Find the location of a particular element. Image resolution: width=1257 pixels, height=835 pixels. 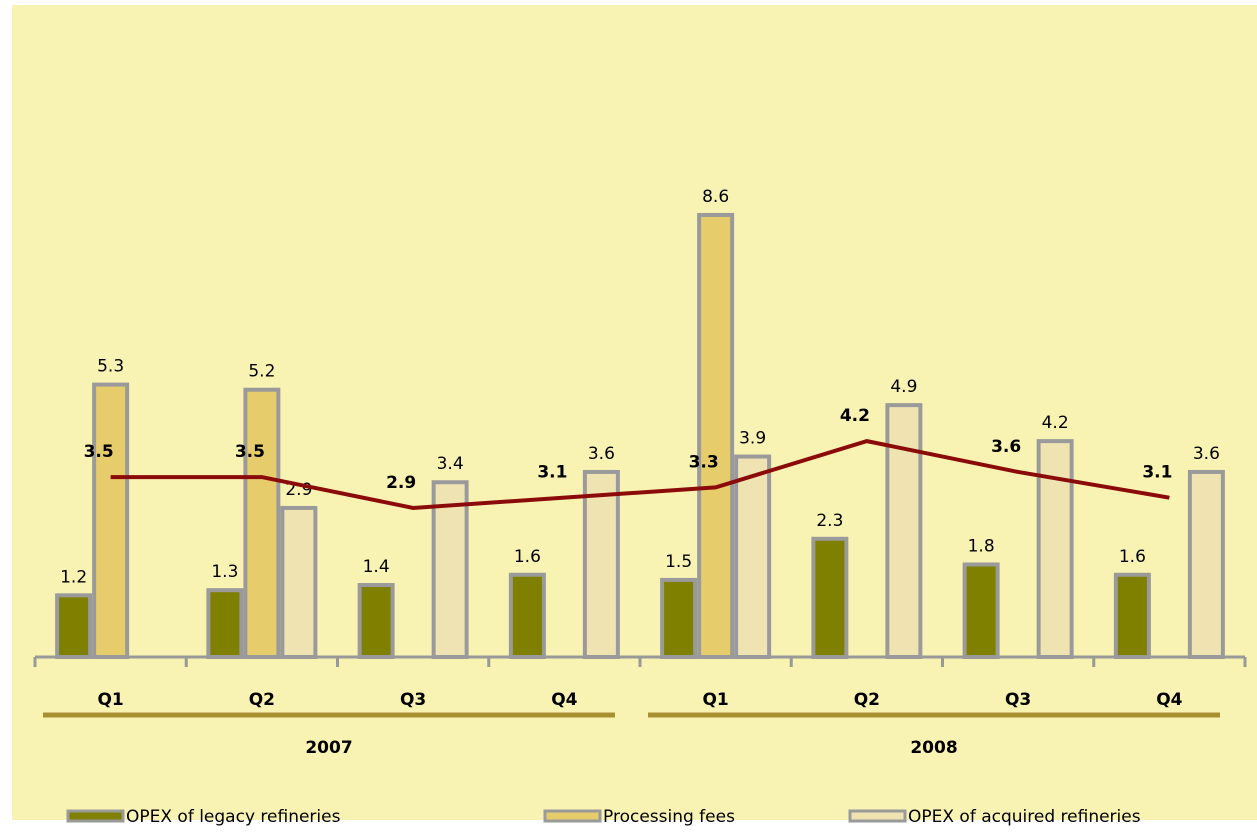

line-label: 4.2 is located at coordinates (855, 416).